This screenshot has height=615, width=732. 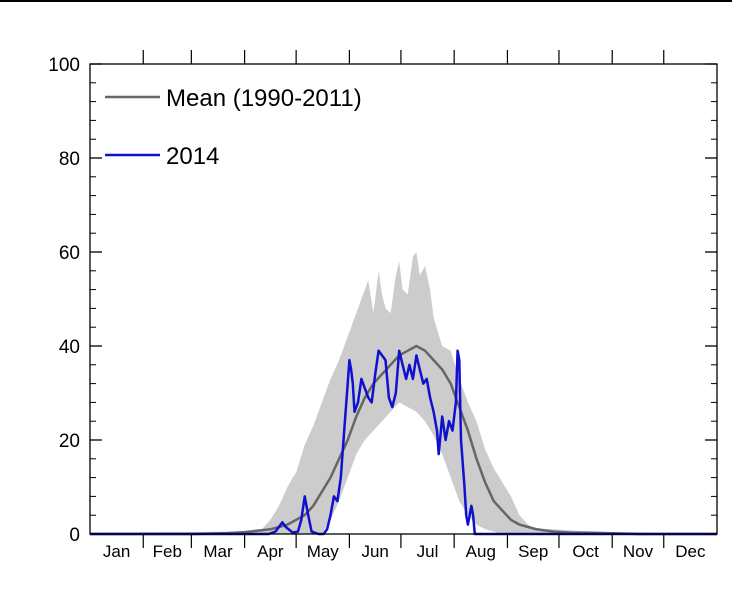 I want to click on x-tick-label: Aug, so click(x=481, y=551).